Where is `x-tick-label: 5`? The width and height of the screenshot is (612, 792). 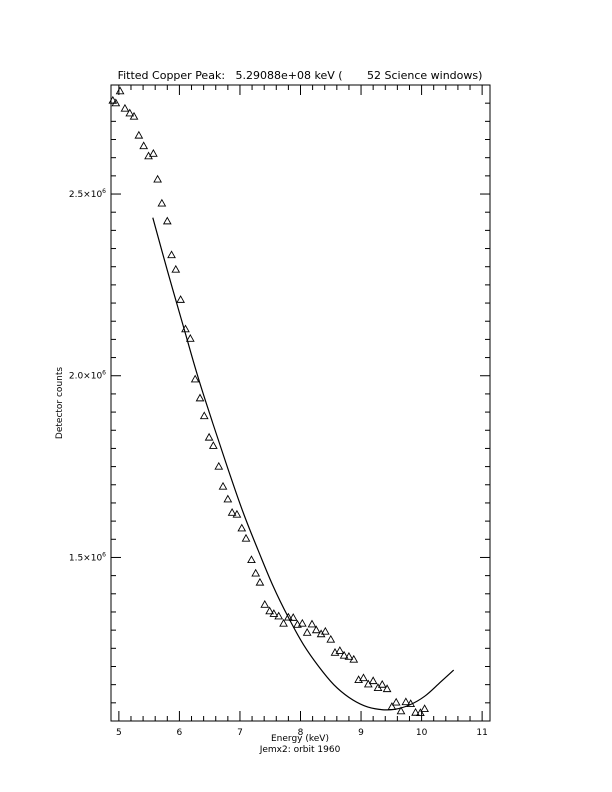
x-tick-label: 5 is located at coordinates (119, 733).